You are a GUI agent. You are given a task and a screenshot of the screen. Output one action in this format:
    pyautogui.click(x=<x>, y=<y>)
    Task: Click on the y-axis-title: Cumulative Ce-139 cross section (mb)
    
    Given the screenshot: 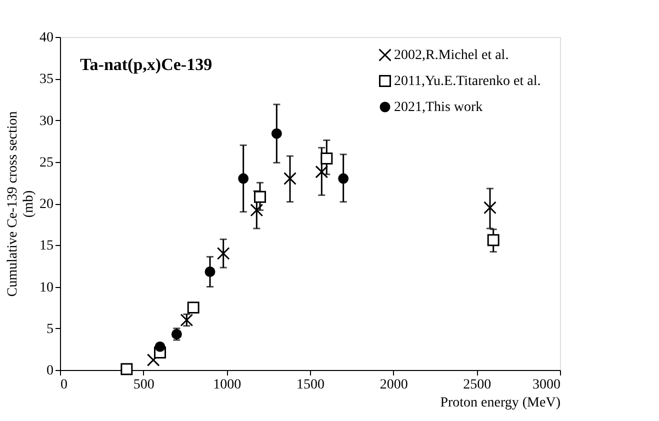 What is the action you would take?
    pyautogui.click(x=21, y=204)
    